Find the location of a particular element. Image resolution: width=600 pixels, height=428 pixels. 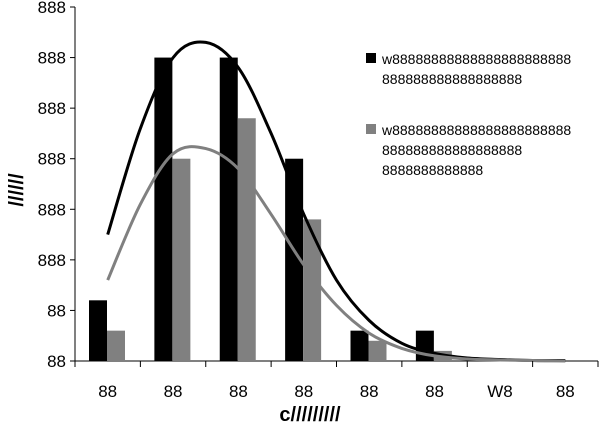

legend-label-1-line-1: w88888888888888888888888 is located at coordinates (477, 59).